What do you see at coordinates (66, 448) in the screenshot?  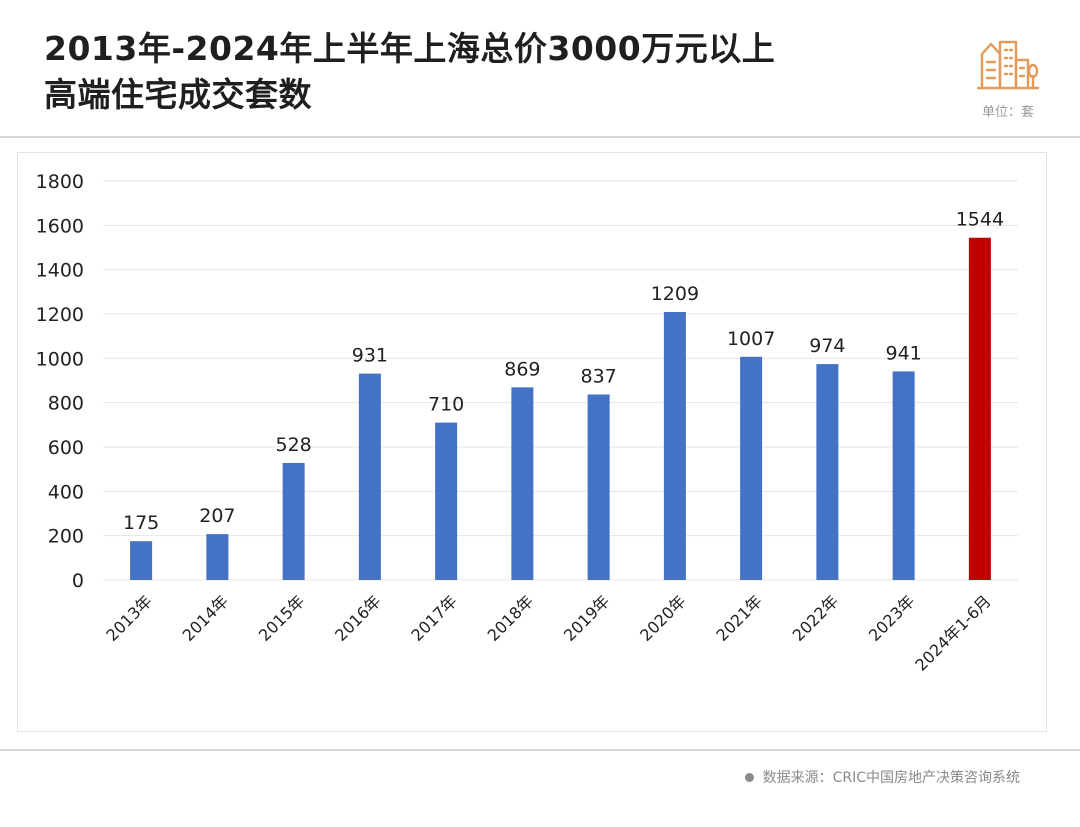 I see `y-tick-label: 600` at bounding box center [66, 448].